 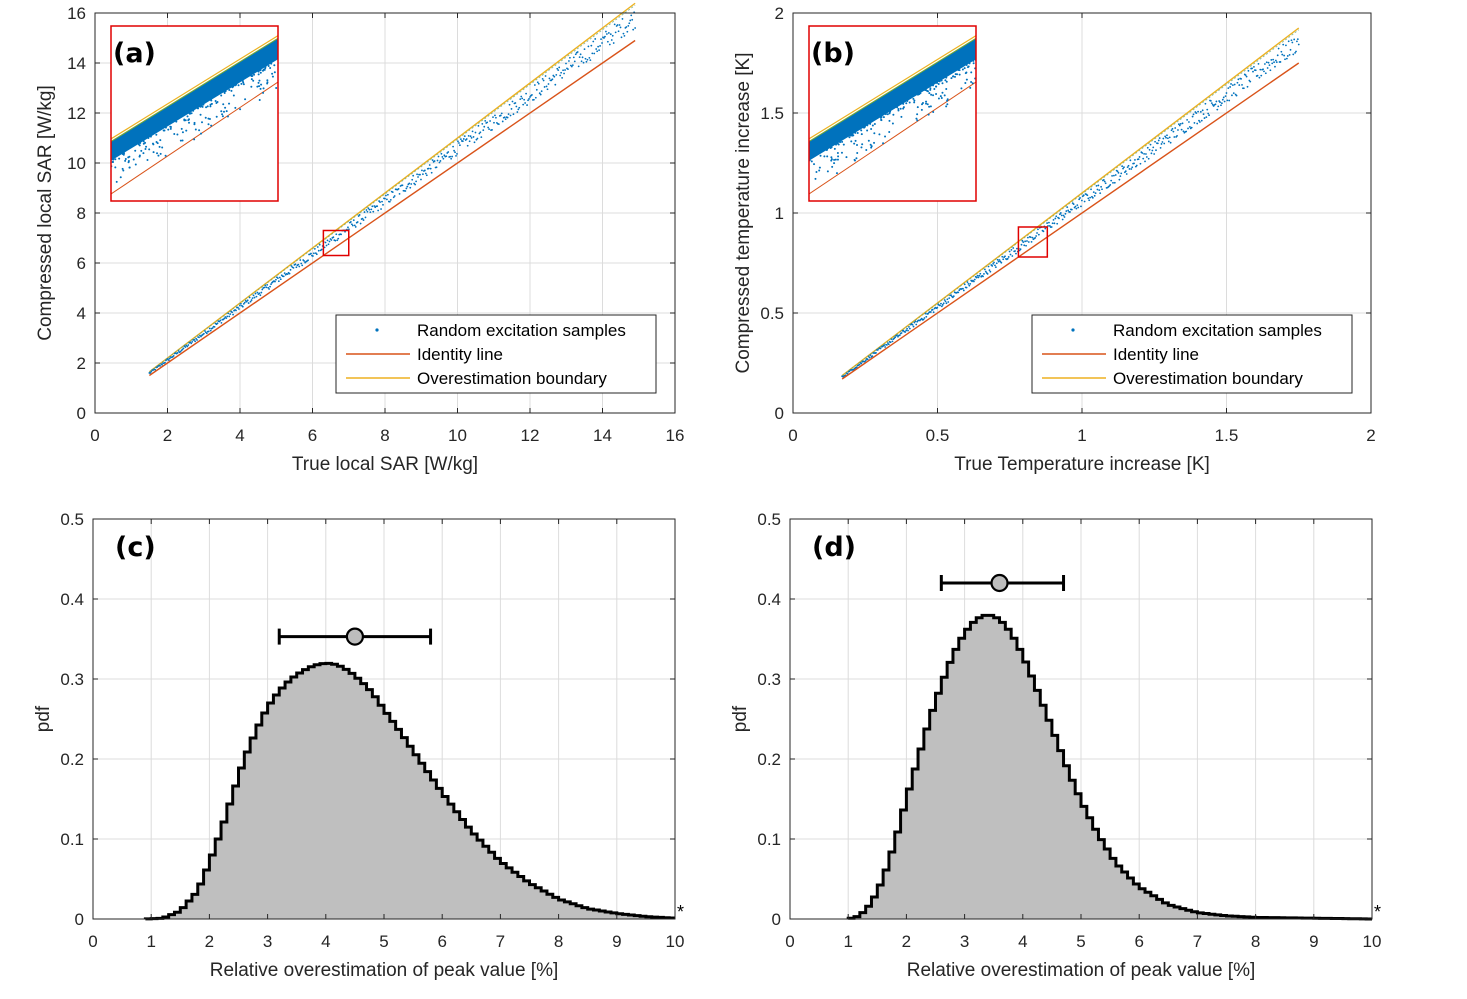 What do you see at coordinates (79, 919) in the screenshot?
I see `y-tick-label: 0` at bounding box center [79, 919].